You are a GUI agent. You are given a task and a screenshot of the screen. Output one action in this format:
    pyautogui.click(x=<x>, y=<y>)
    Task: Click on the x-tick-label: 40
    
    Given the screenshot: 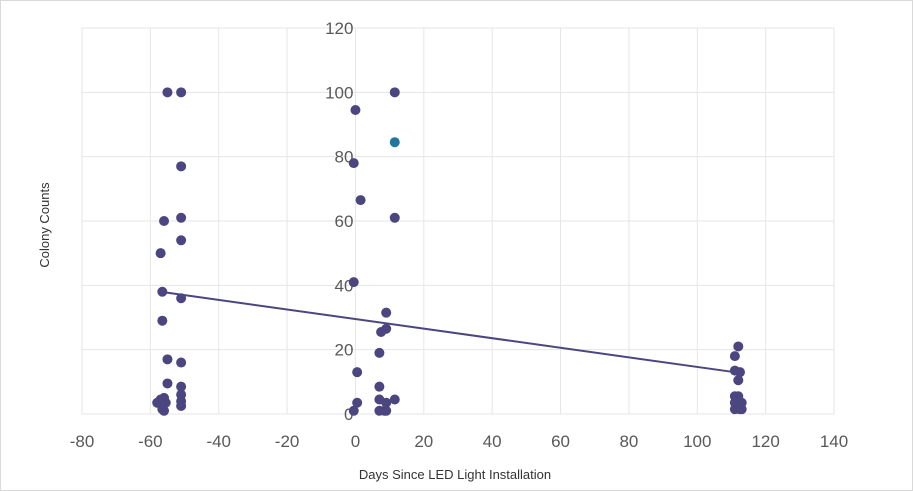 What is the action you would take?
    pyautogui.click(x=492, y=441)
    